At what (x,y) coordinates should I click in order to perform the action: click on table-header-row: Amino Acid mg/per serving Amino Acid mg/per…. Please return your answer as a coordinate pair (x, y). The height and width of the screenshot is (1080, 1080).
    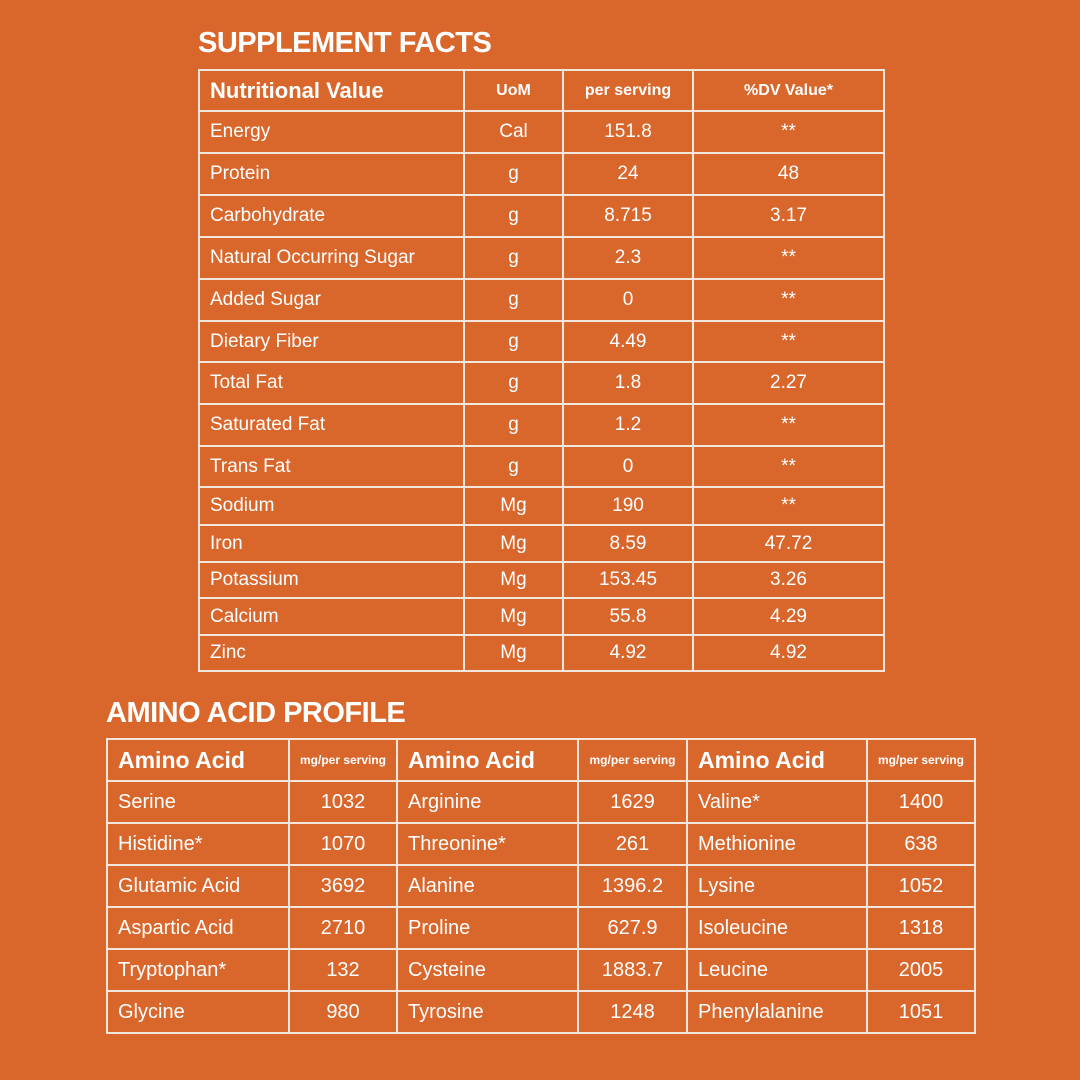
    Looking at the image, I should click on (541, 760).